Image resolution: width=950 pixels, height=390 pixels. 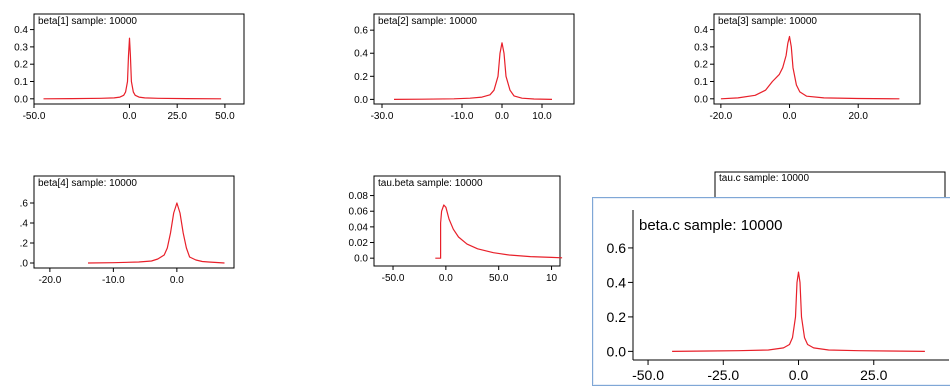 What do you see at coordinates (225, 116) in the screenshot?
I see `beta1-xtick-label-3: 50.0` at bounding box center [225, 116].